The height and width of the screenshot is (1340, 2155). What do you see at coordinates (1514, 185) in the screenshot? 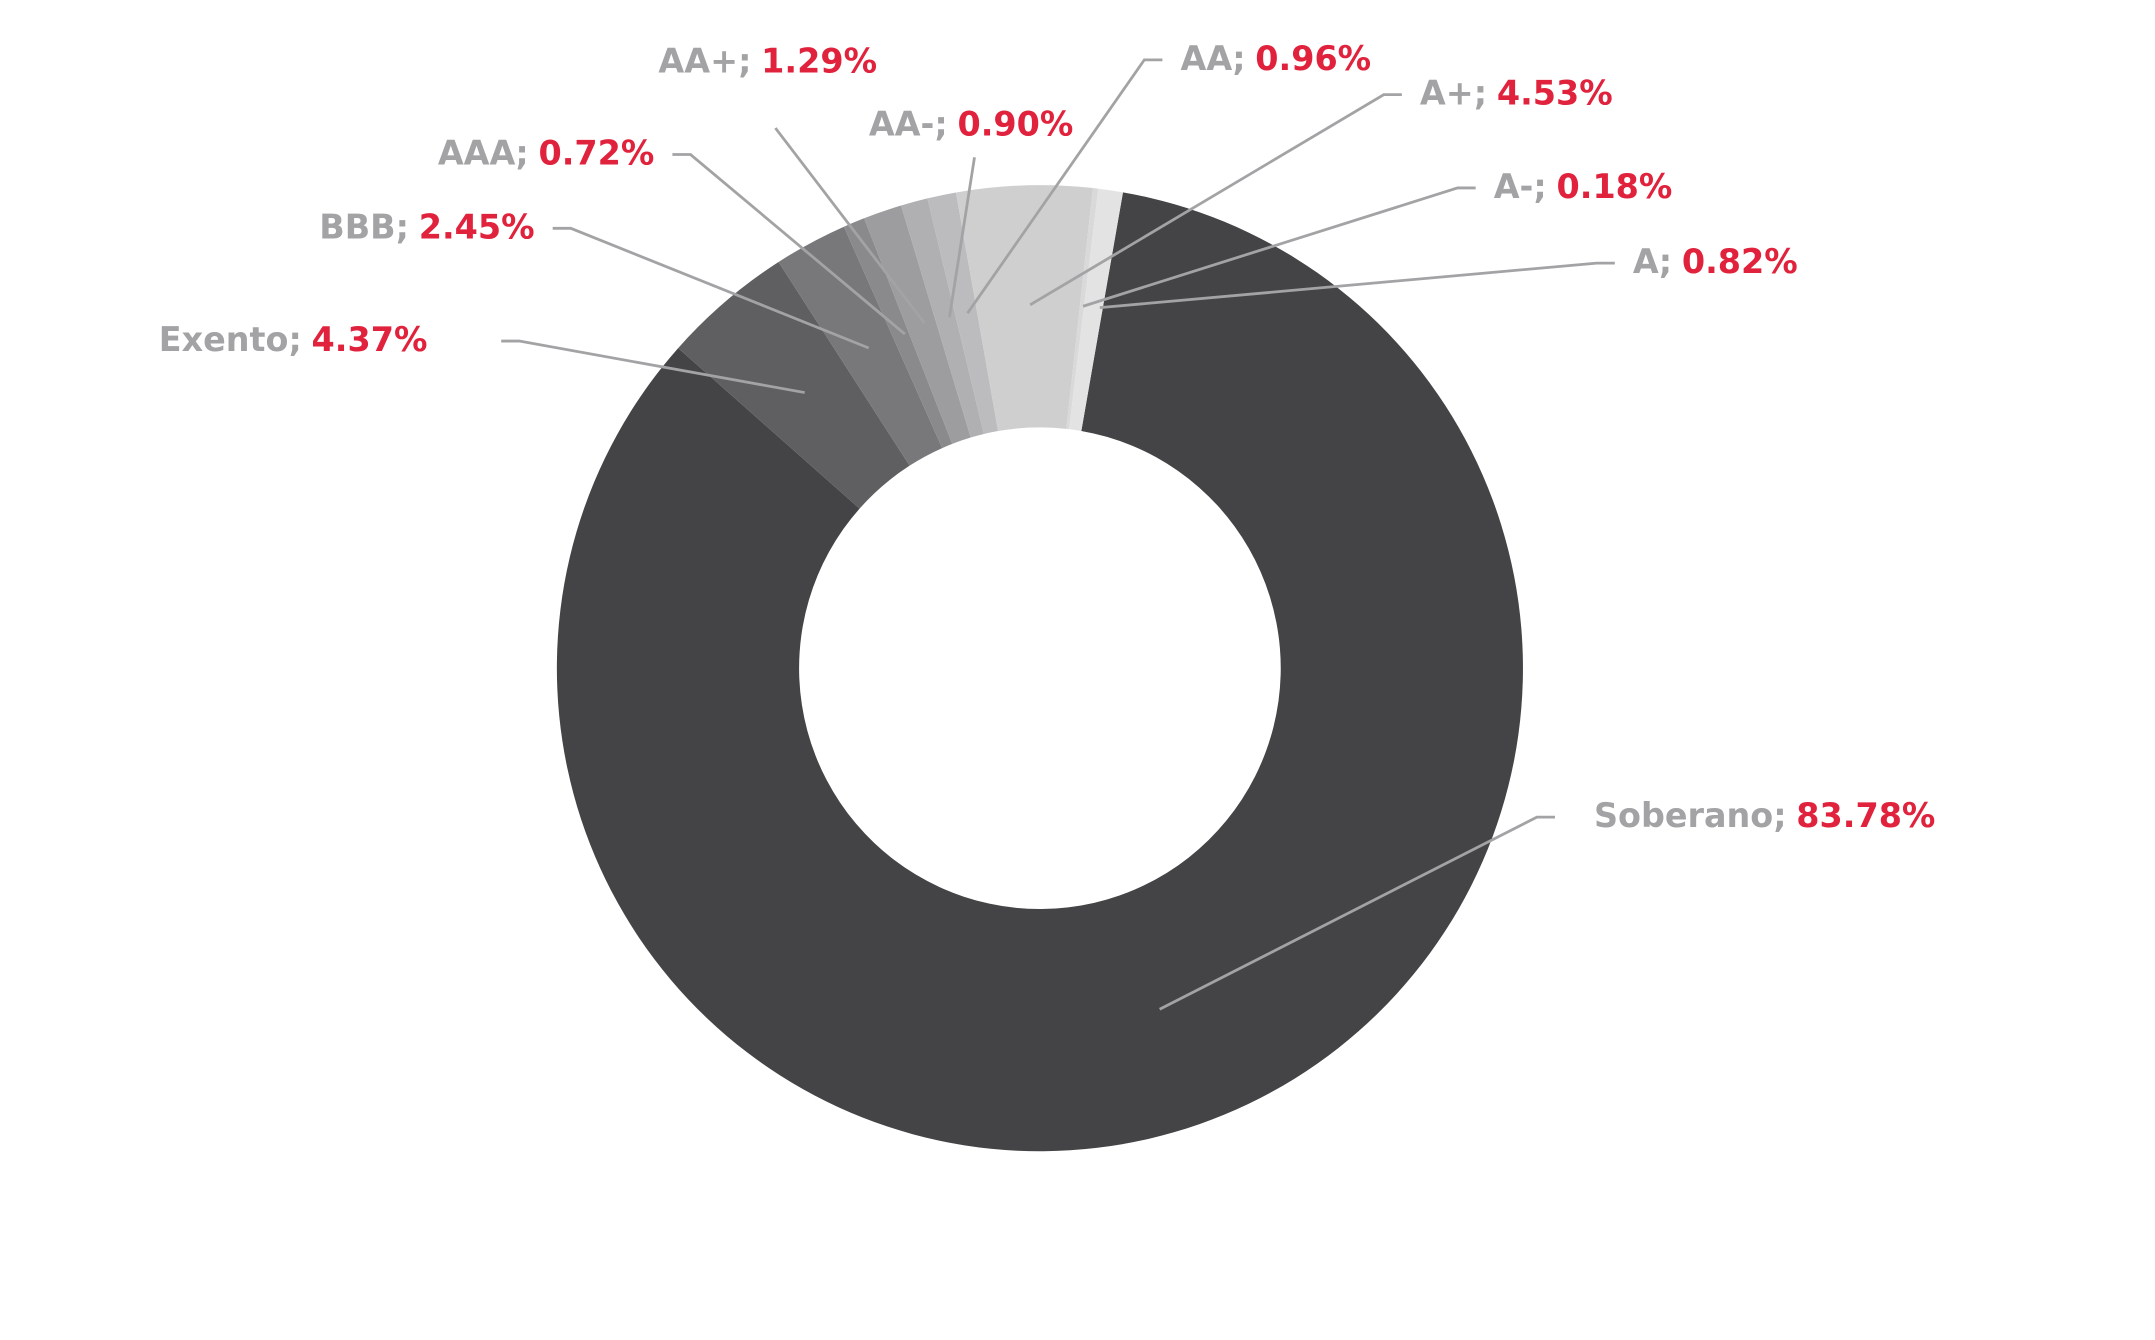
I see `category-name: A-` at bounding box center [1514, 185].